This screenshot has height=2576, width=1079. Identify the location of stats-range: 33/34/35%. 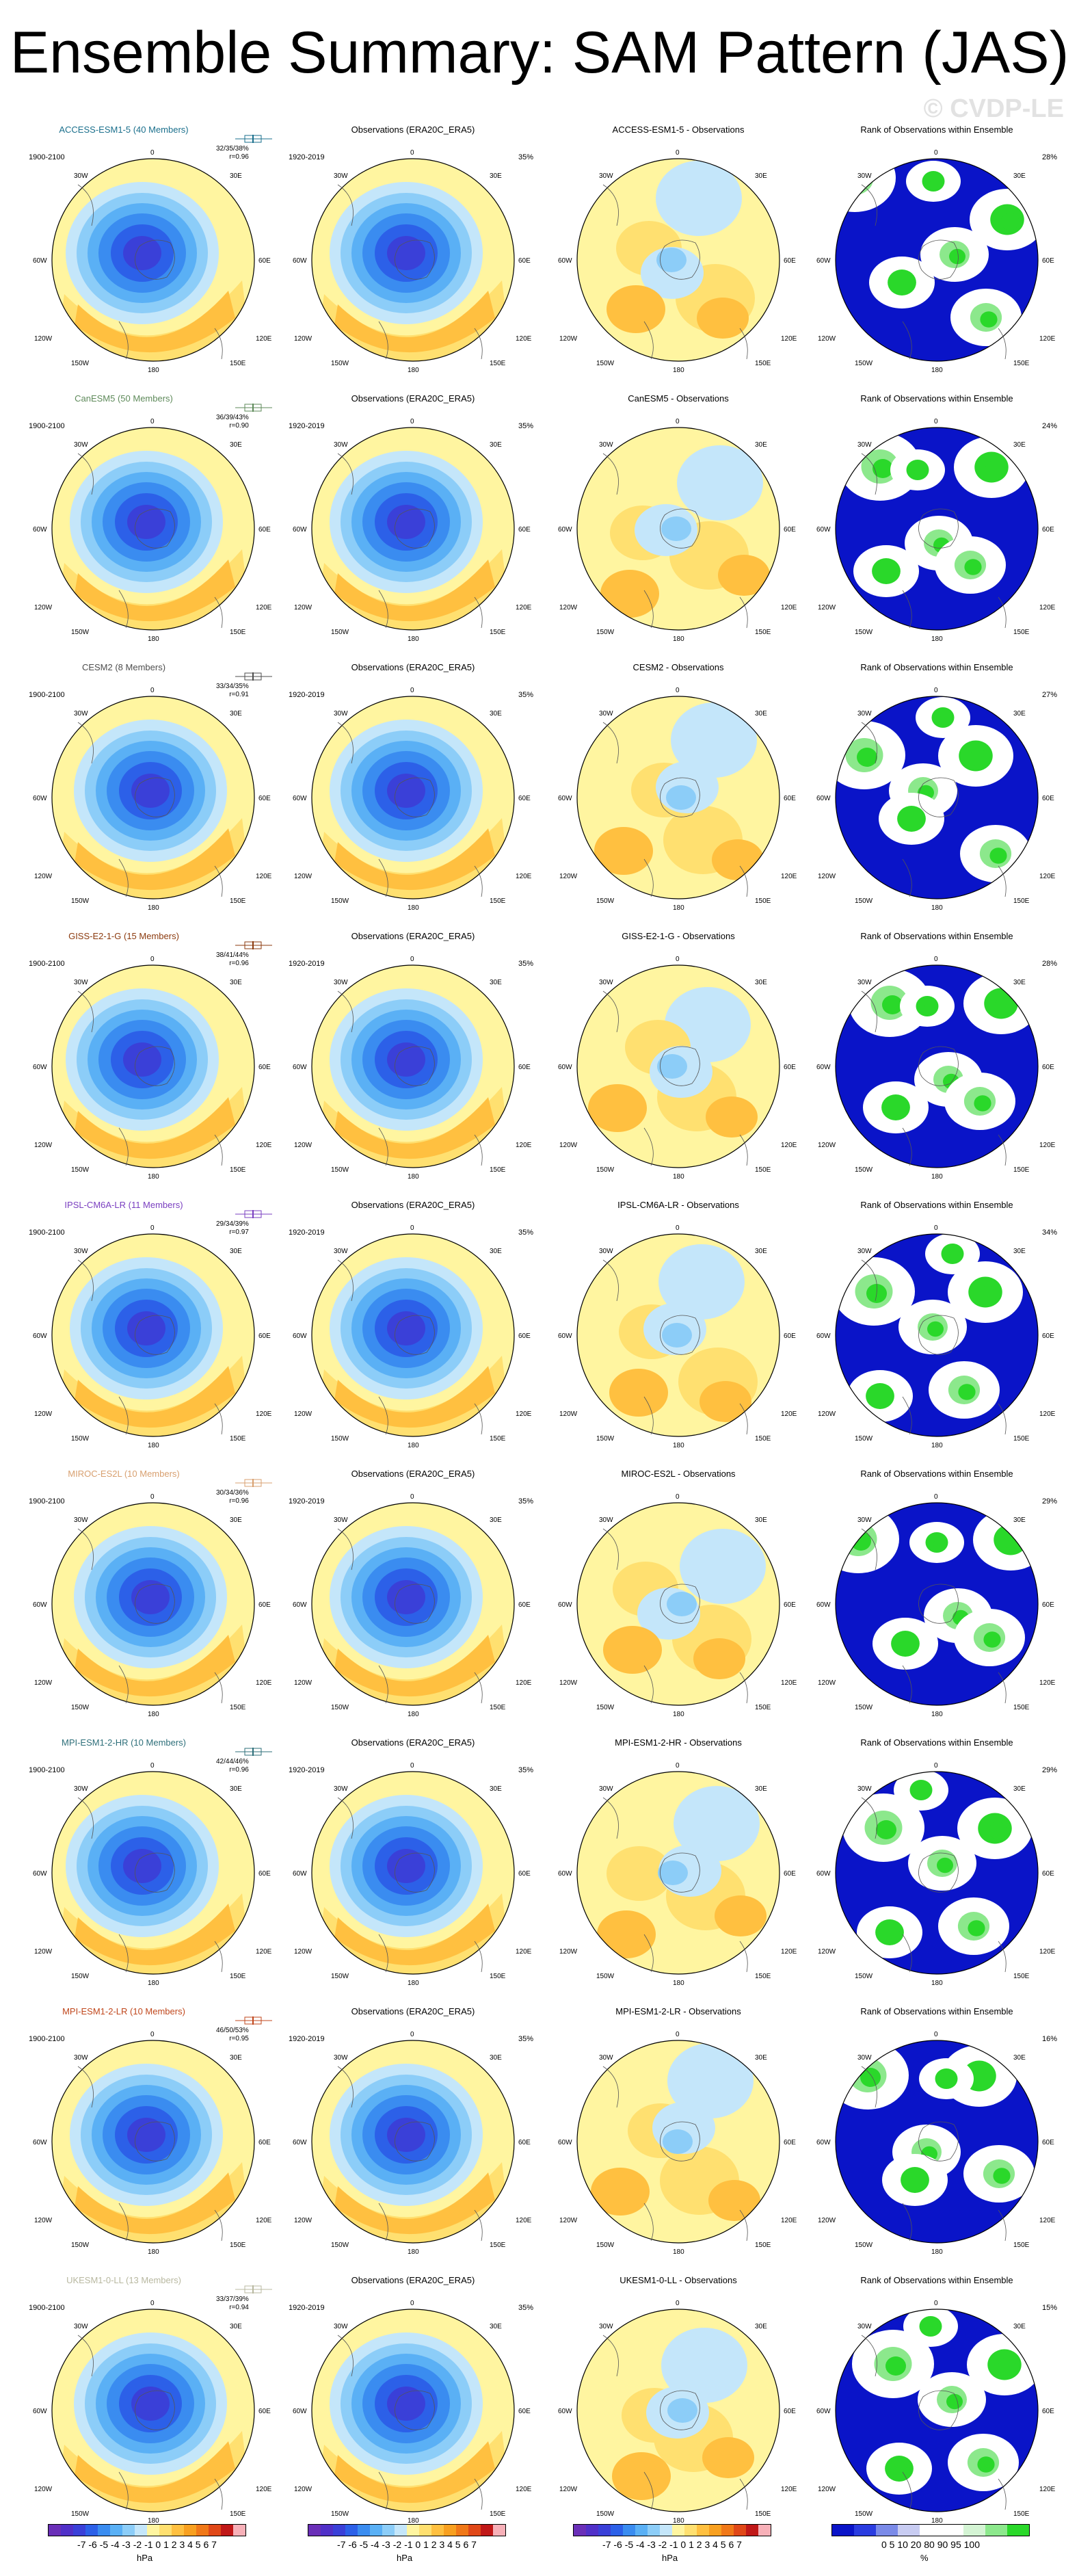
(233, 686).